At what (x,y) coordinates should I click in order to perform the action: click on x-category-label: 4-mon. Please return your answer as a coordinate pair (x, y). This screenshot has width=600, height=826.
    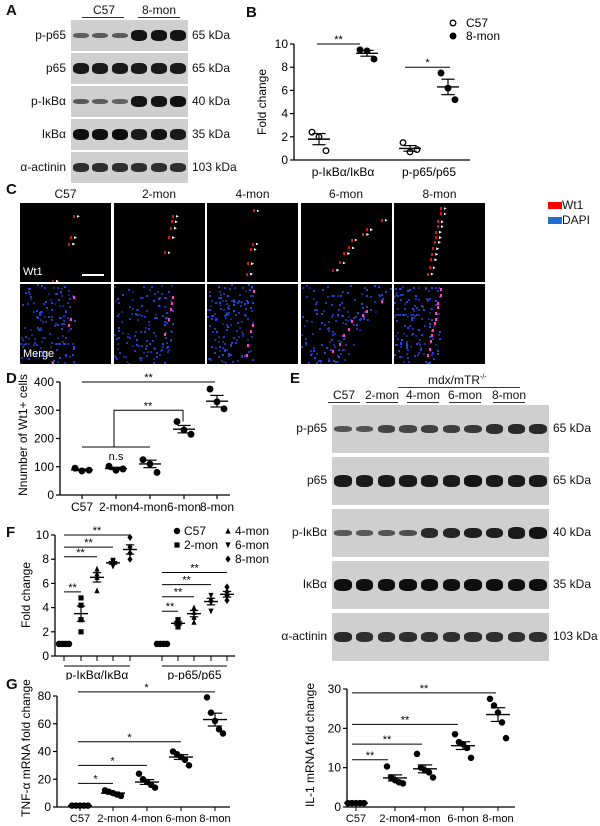
    Looking at the image, I should click on (424, 819).